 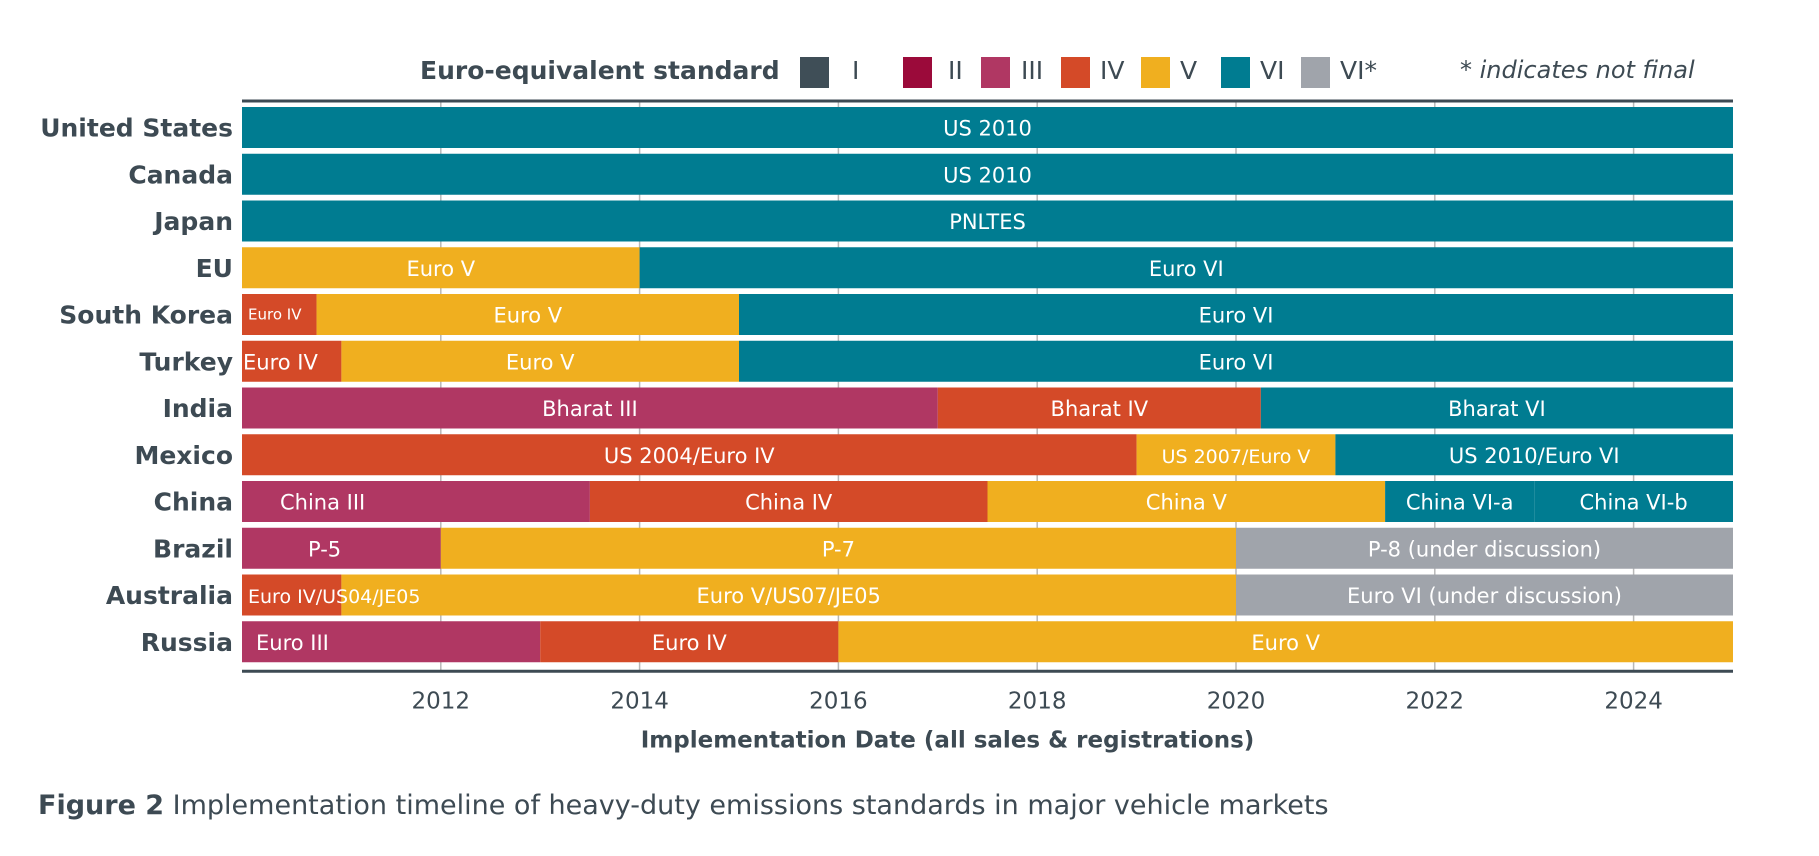 I want to click on legend-swatch-II, so click(x=917, y=72).